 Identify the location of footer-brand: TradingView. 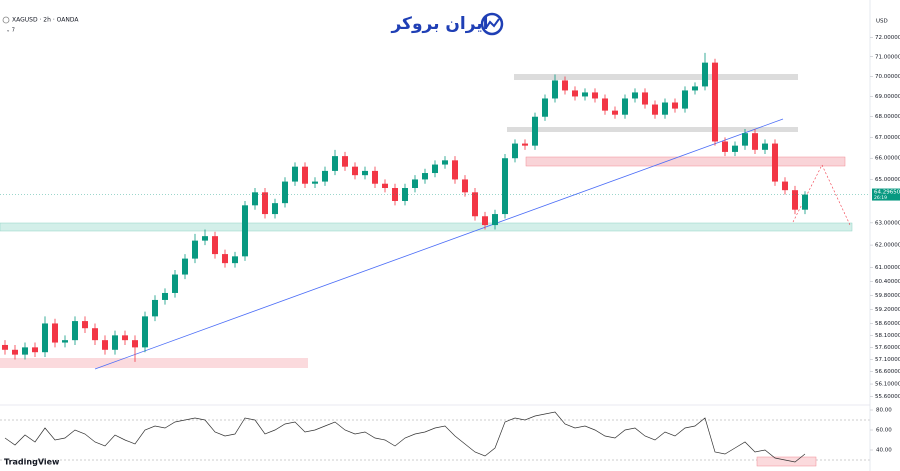
(32, 462).